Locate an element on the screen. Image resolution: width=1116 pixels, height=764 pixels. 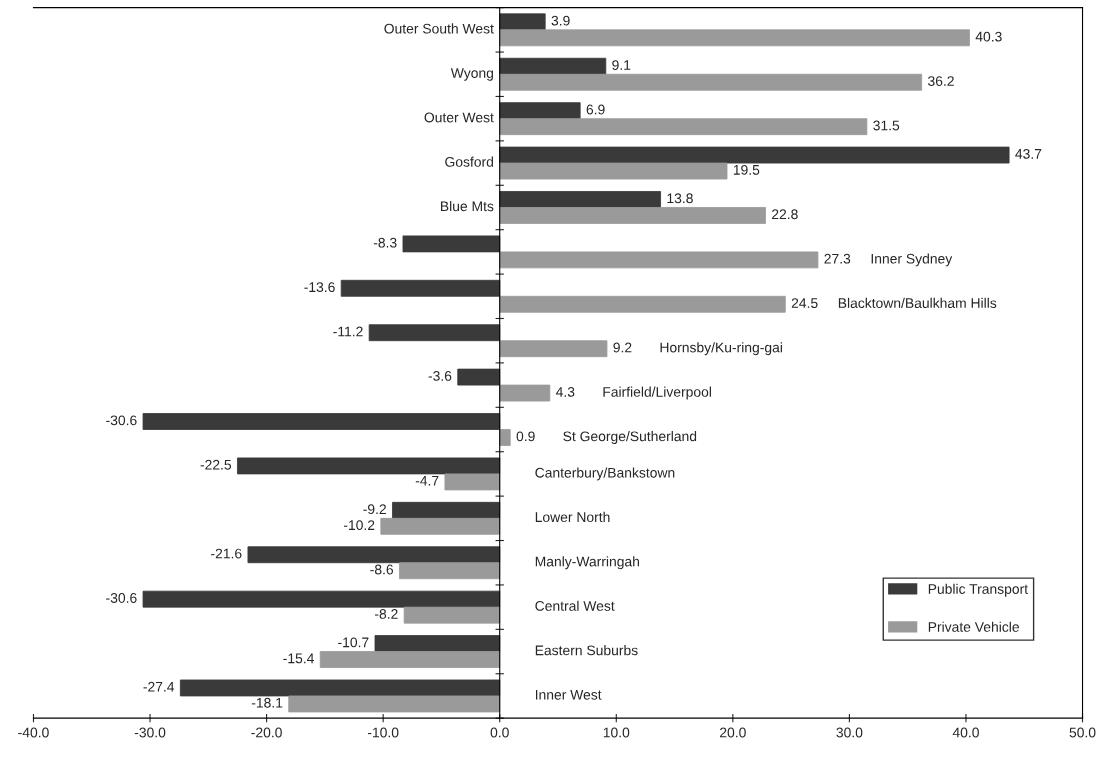
y-tick-label: Fairfield/Liverpool is located at coordinates (657, 393).